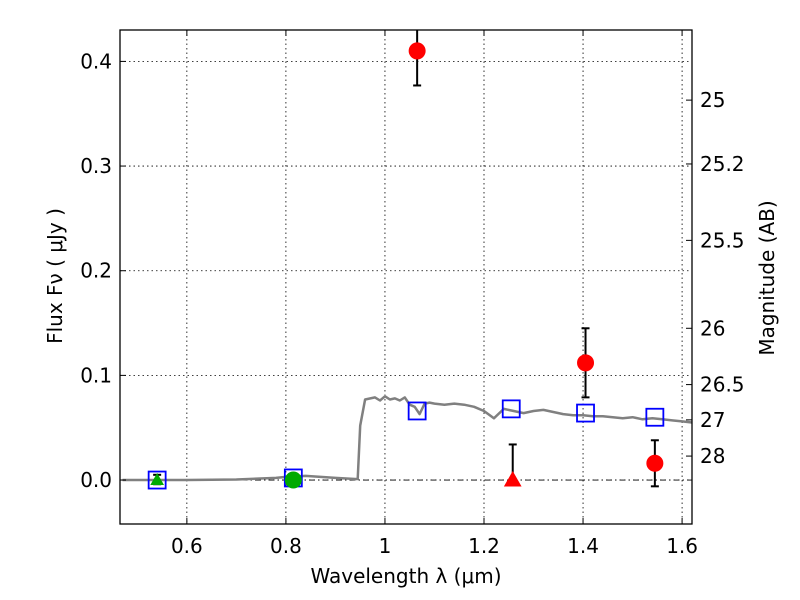  I want to click on model-sed, so click(407, 438).